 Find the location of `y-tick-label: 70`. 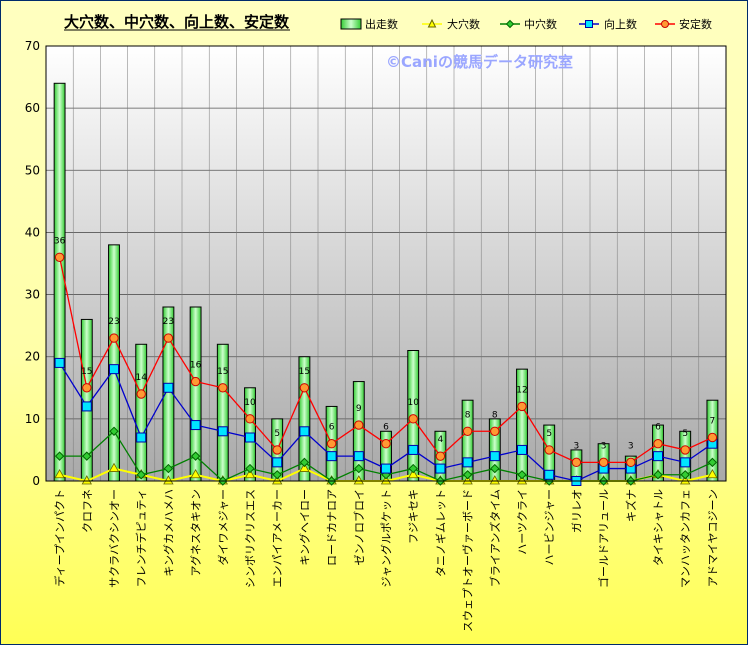

y-tick-label: 70 is located at coordinates (32, 46).